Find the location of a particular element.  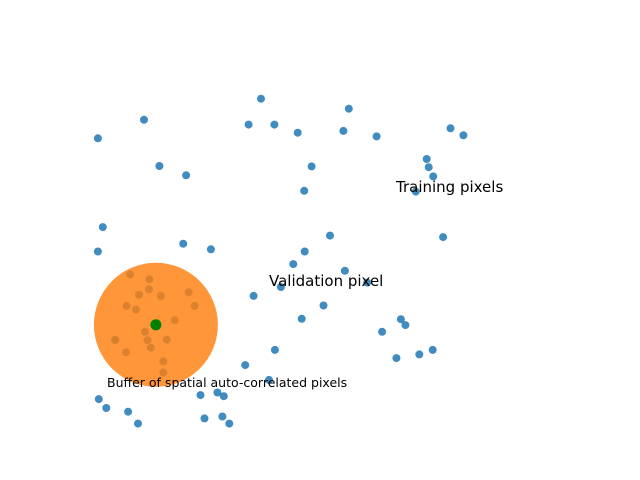

annotation-buffer: Buffer of spatial auto-correlated pixels is located at coordinates (227, 382).